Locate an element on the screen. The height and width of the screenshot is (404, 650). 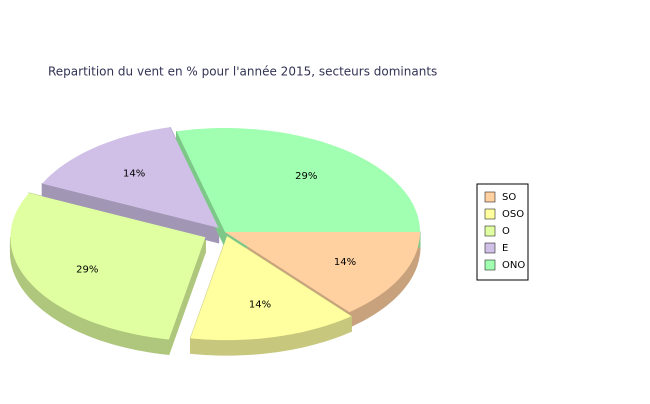
legend-label: OSO is located at coordinates (513, 214).